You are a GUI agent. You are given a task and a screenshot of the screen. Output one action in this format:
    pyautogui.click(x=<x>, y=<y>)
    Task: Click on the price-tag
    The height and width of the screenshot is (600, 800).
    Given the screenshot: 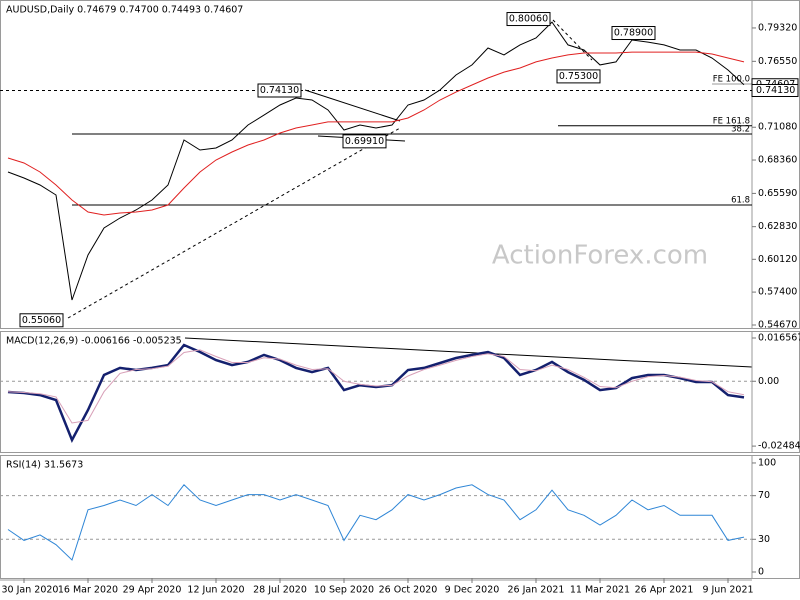 What is the action you would take?
    pyautogui.click(x=775, y=90)
    